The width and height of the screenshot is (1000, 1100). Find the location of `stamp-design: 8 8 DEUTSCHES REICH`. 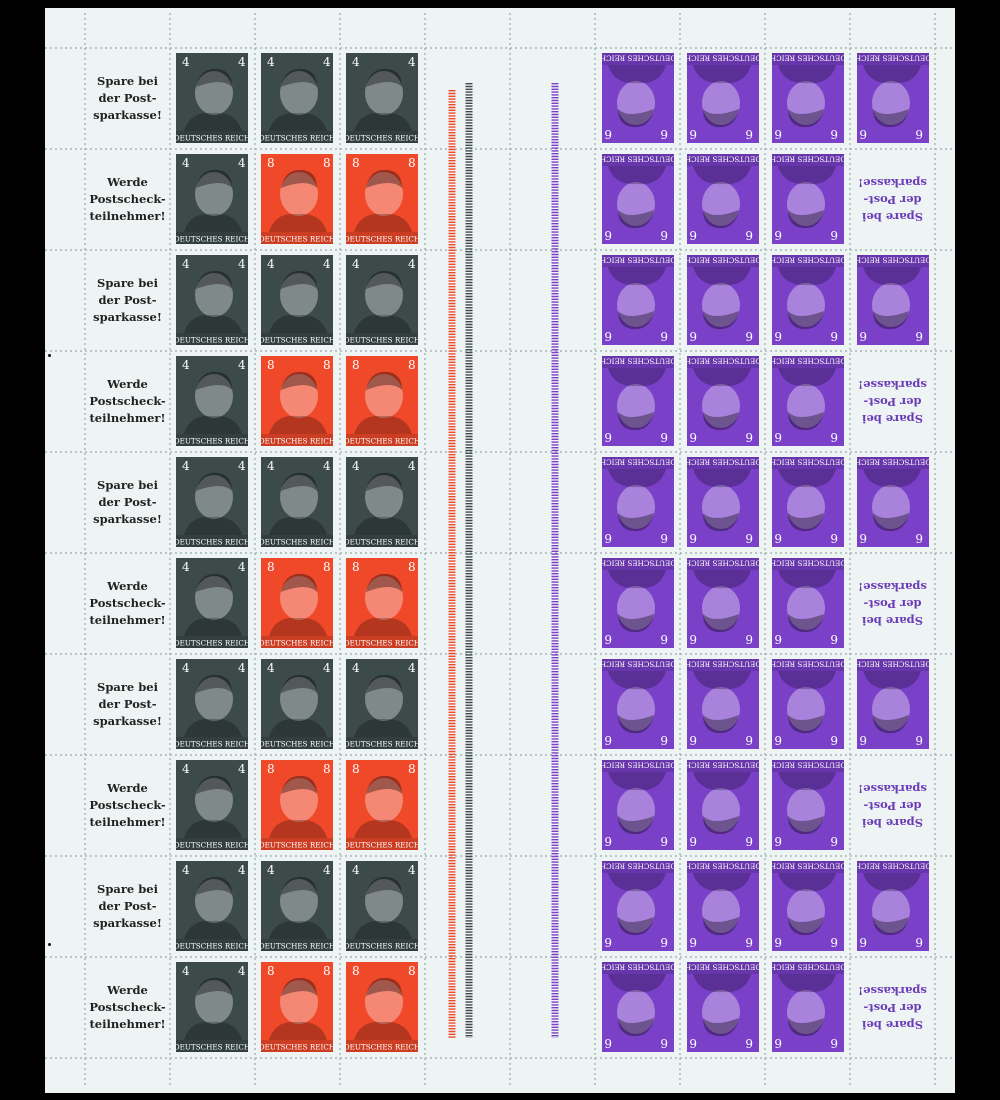

stamp-design: 8 8 DEUTSCHES REICH is located at coordinates (382, 603).